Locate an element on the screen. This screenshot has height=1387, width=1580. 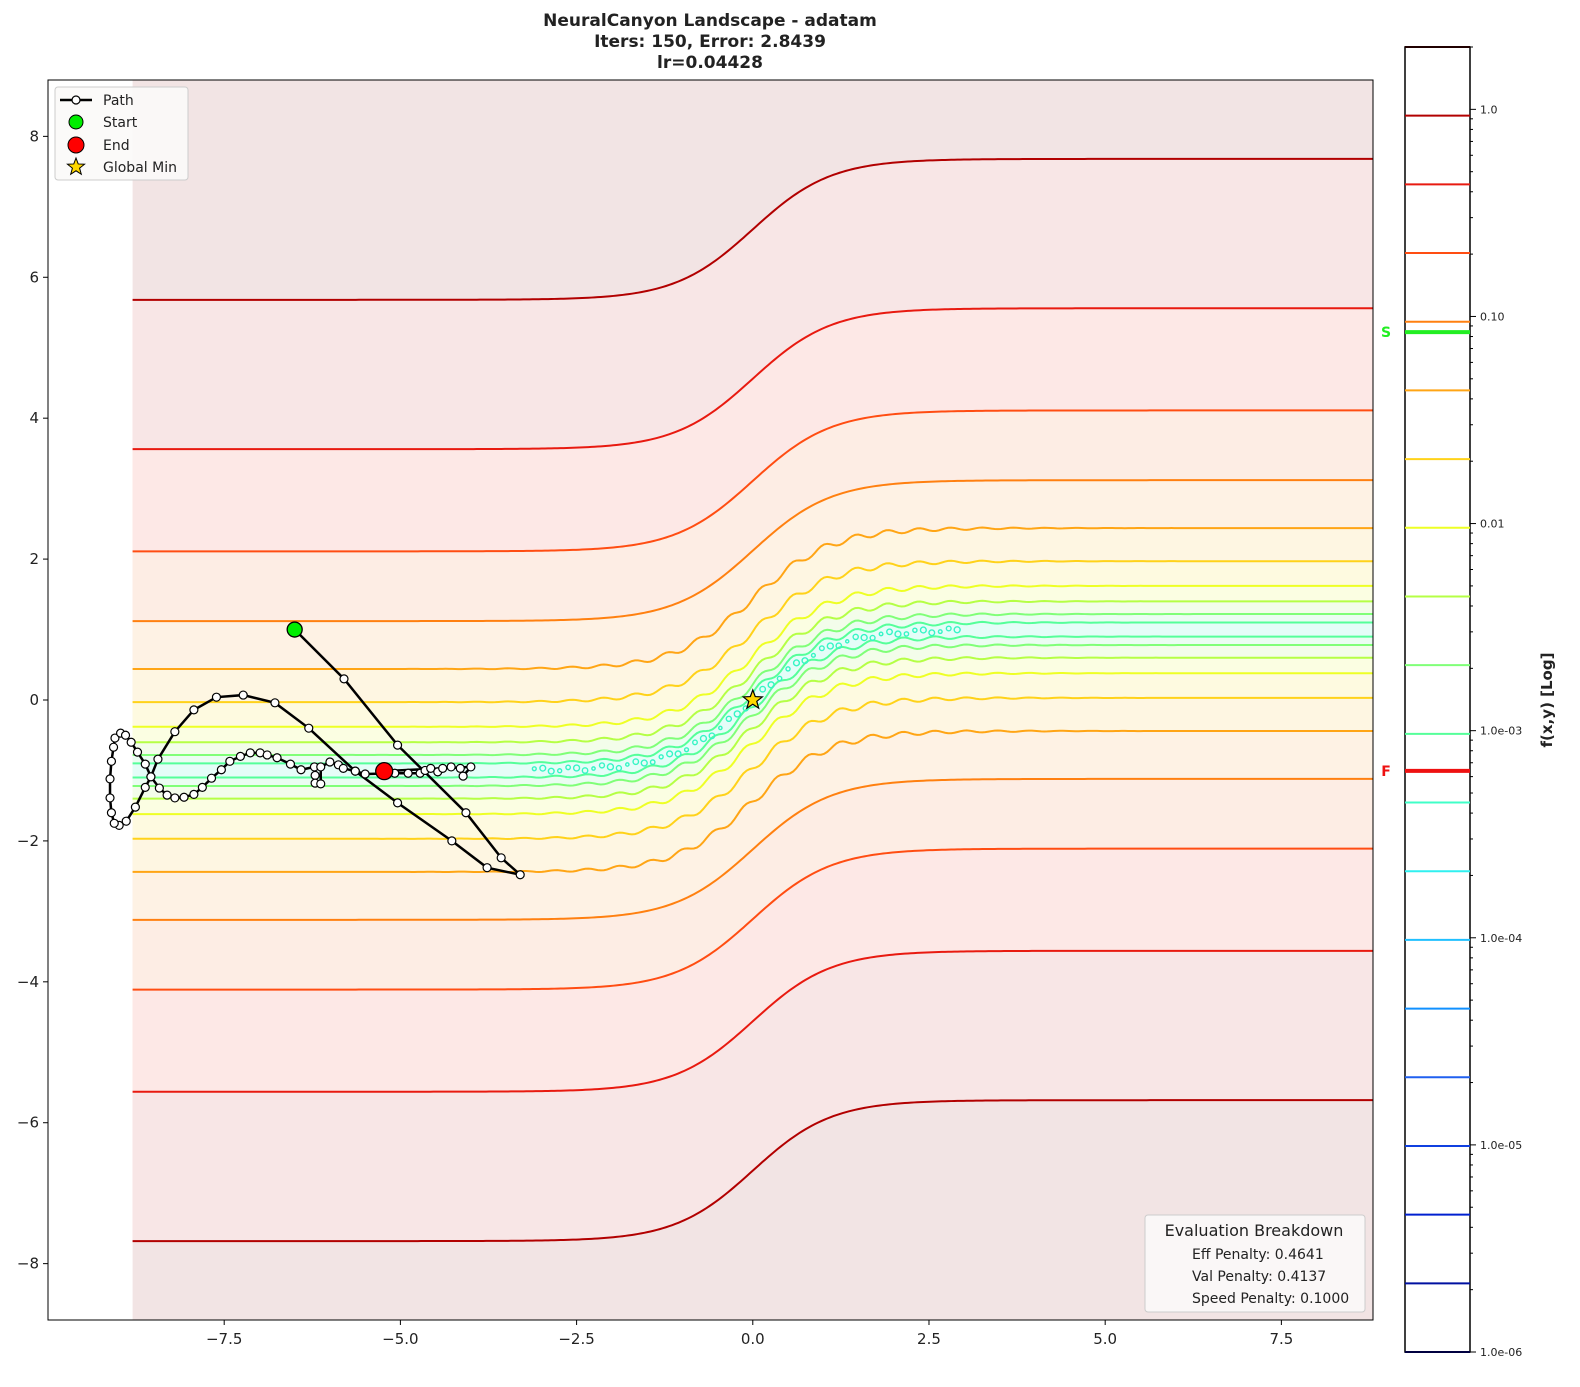
end-marker is located at coordinates (384, 771).